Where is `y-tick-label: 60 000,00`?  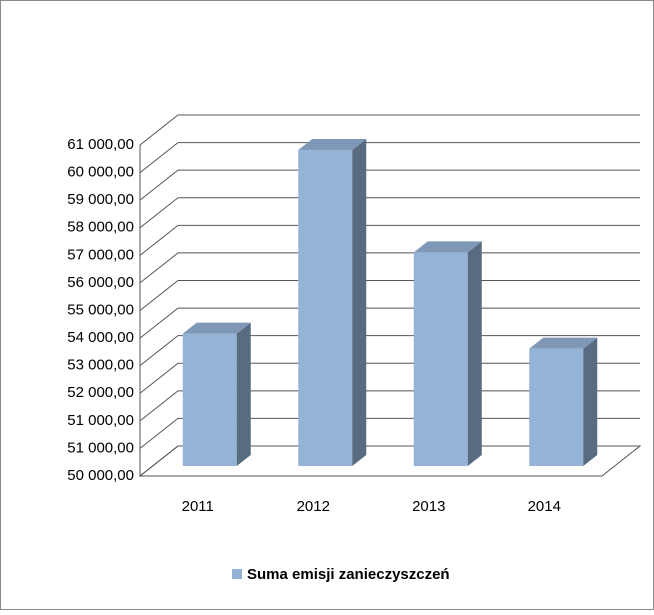
y-tick-label: 60 000,00 is located at coordinates (100, 172).